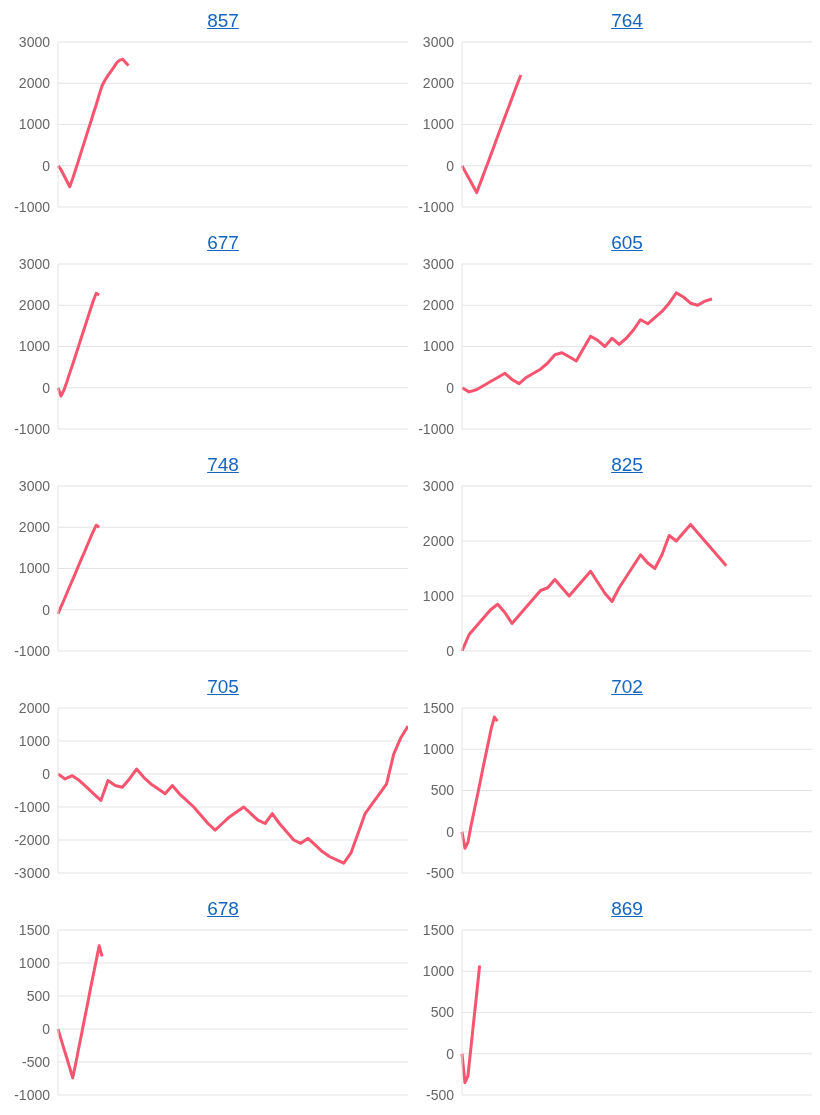 This screenshot has height=1115, width=820. What do you see at coordinates (223, 21) in the screenshot?
I see `chart-title: 857` at bounding box center [223, 21].